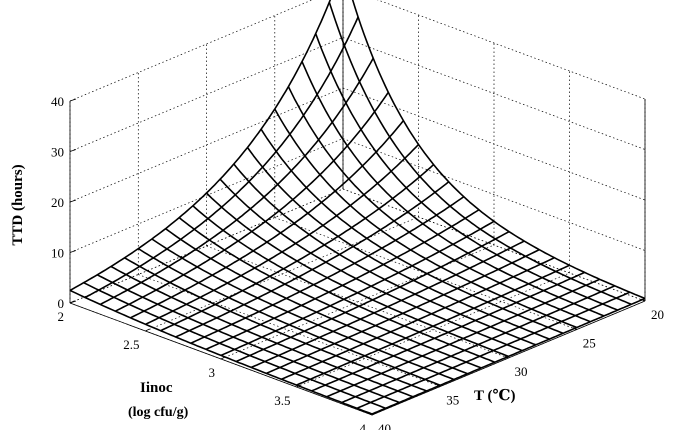  Describe the element at coordinates (131, 344) in the screenshot. I see `y-tick-label: 2.5` at that location.